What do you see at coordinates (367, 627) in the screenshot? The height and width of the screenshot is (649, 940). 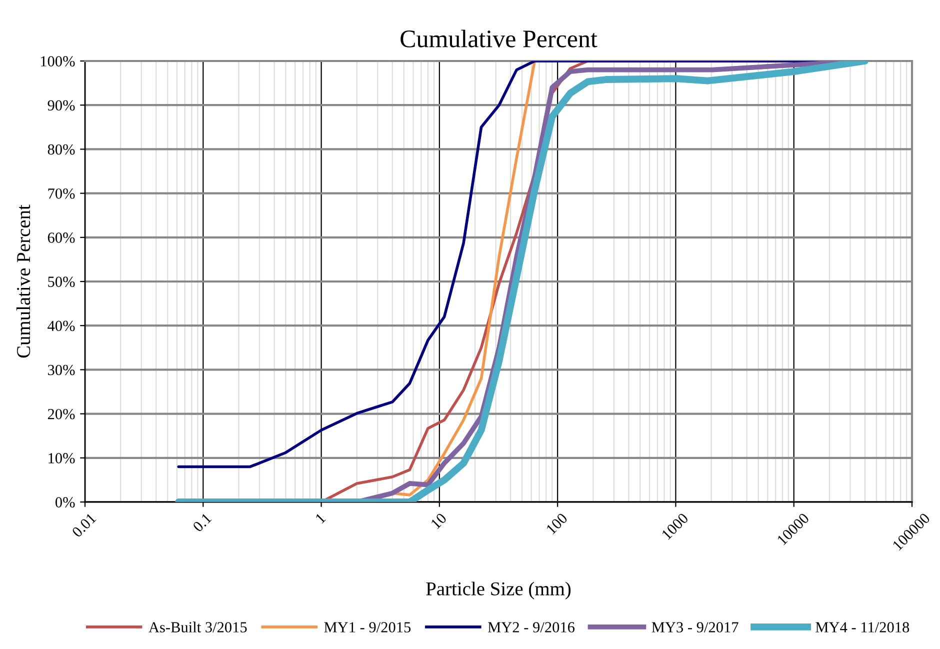 I see `legend-label: MY1 - 9/2015` at bounding box center [367, 627].